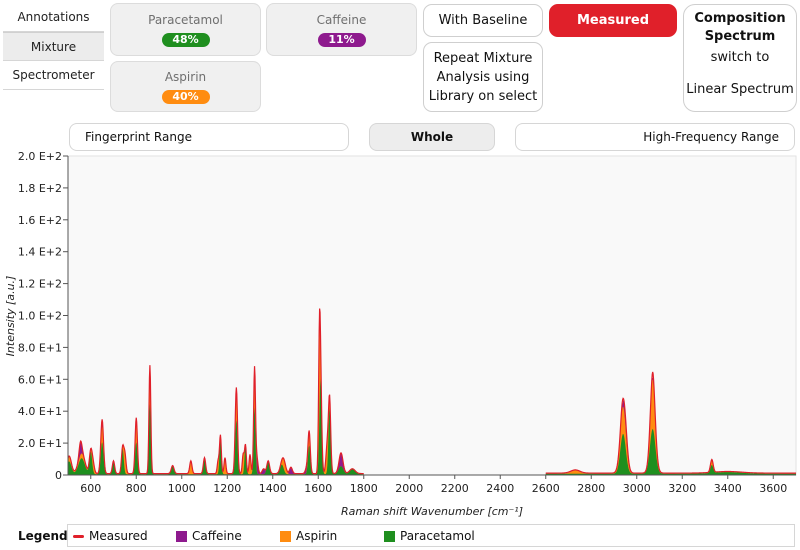 Image resolution: width=800 pixels, height=550 pixels. I want to click on x-tick-label: 3000, so click(637, 488).